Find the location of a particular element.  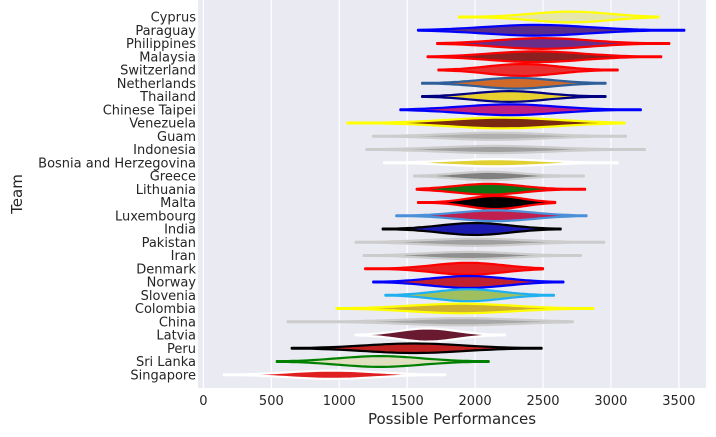

y-tick-label-17: Pakistan is located at coordinates (169, 243).